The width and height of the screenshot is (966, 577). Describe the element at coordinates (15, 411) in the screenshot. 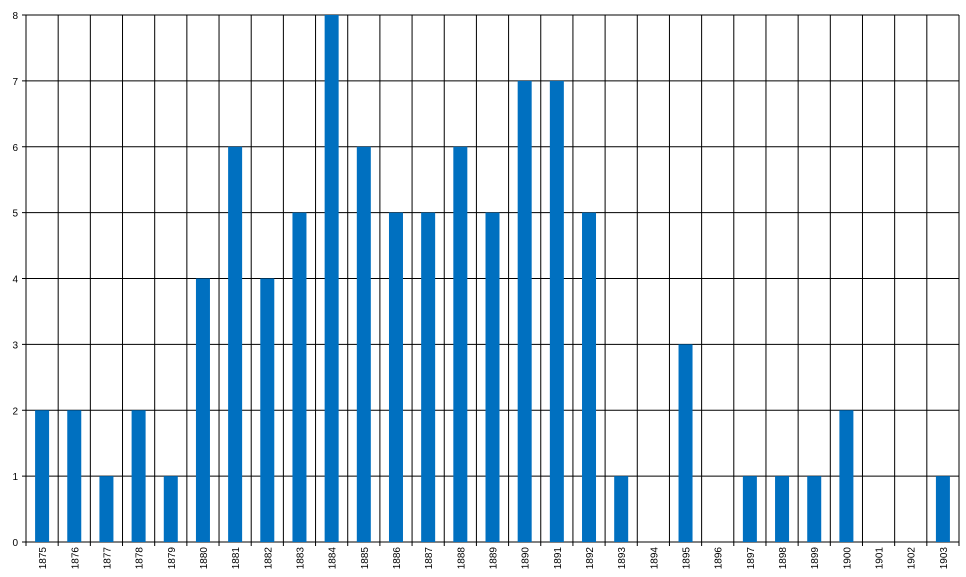

I see `y-tick-label: 2` at that location.